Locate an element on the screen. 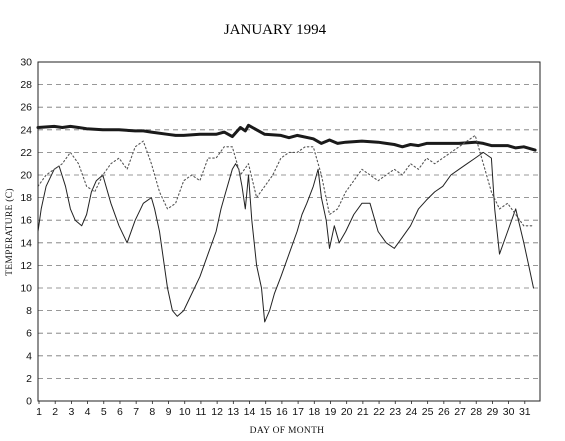 The height and width of the screenshot is (441, 565). x-axis-label: DAY OF MONTH is located at coordinates (287, 431).